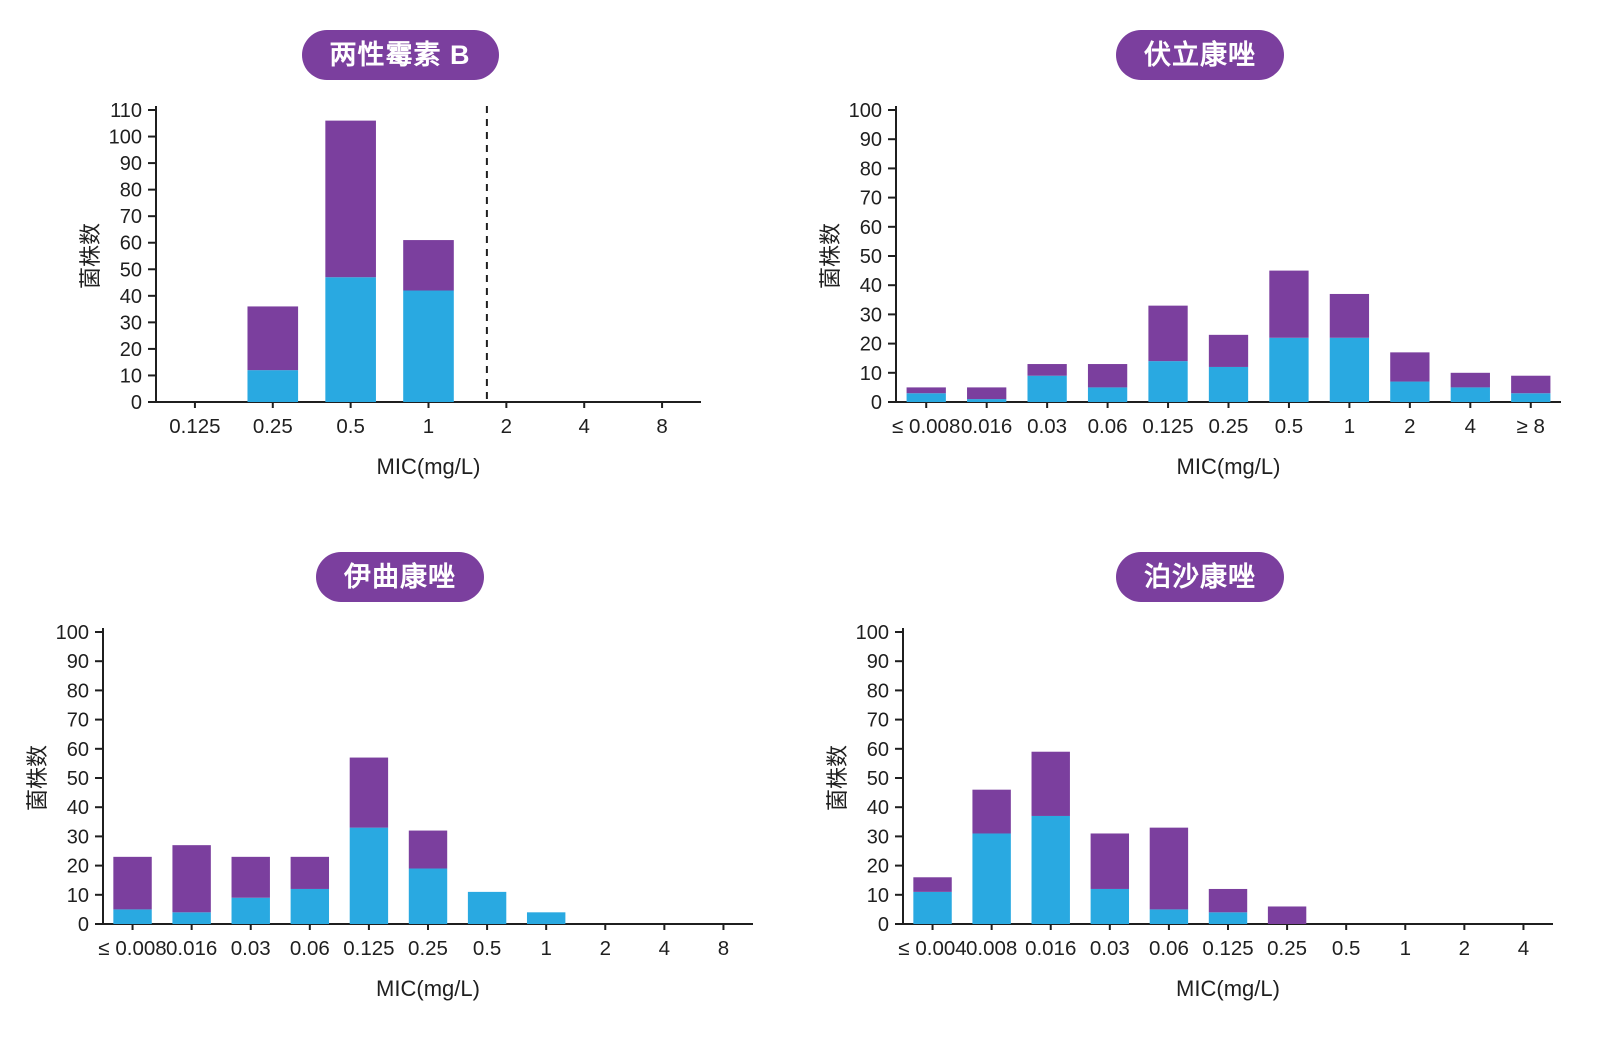 The width and height of the screenshot is (1600, 1044). Describe the element at coordinates (78, 692) in the screenshot. I see `y-tick-label: 80` at that location.